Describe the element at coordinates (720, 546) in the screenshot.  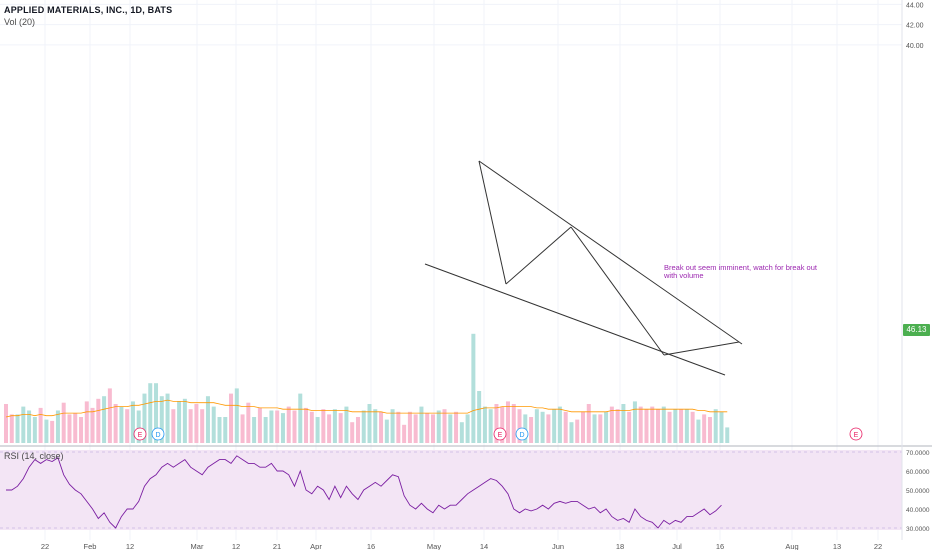
I see `time-tick-label: 16` at that location.